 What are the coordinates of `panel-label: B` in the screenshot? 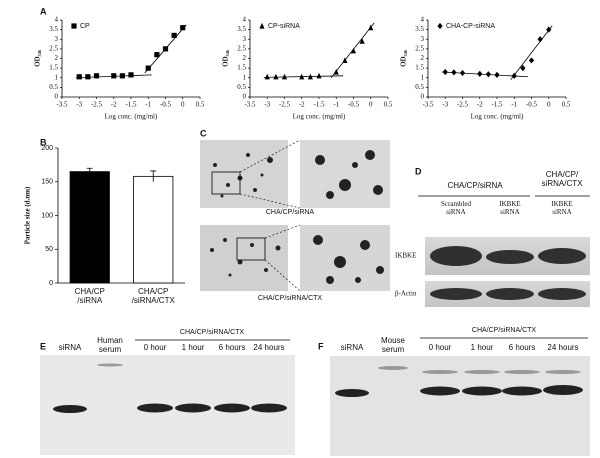 It's located at (43, 142).